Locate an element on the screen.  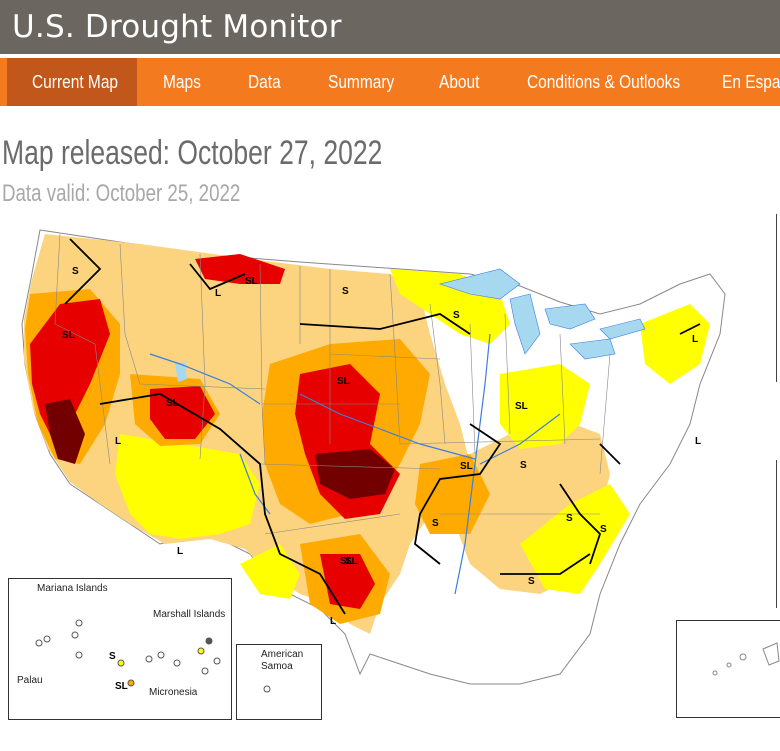
hawaii-inset is located at coordinates (728, 669).